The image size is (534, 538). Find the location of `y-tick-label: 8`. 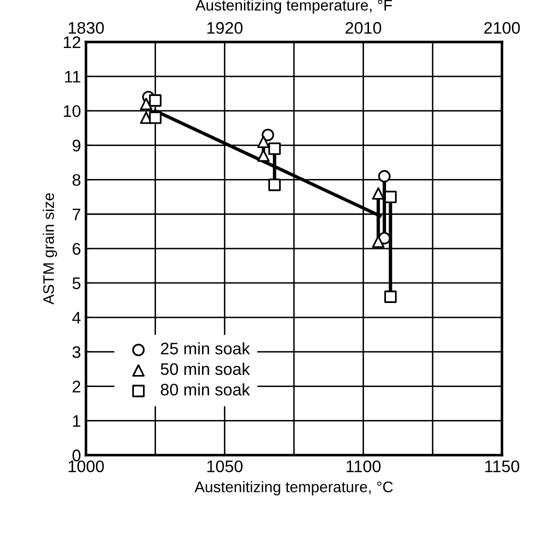

y-tick-label: 8 is located at coordinates (76, 180).